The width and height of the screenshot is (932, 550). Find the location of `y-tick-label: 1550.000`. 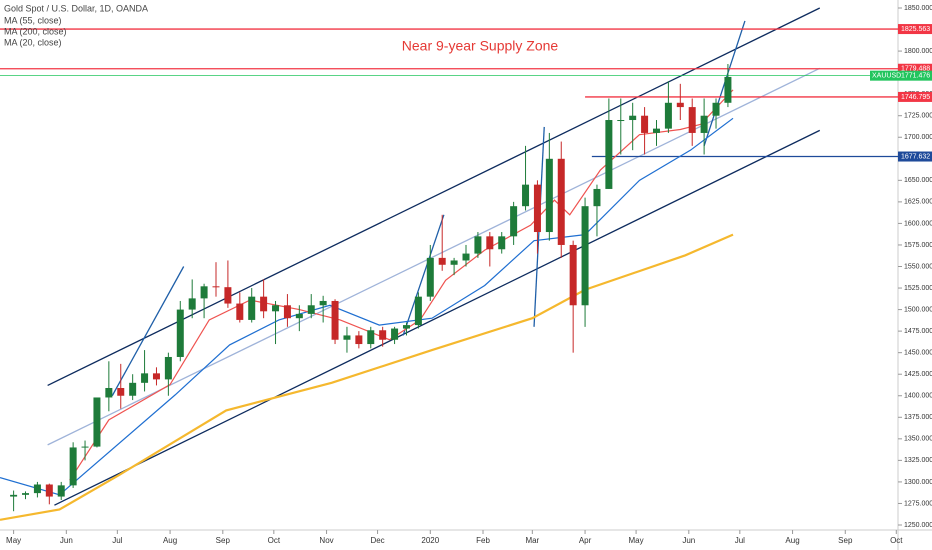

y-tick-label: 1550.000 is located at coordinates (918, 266).